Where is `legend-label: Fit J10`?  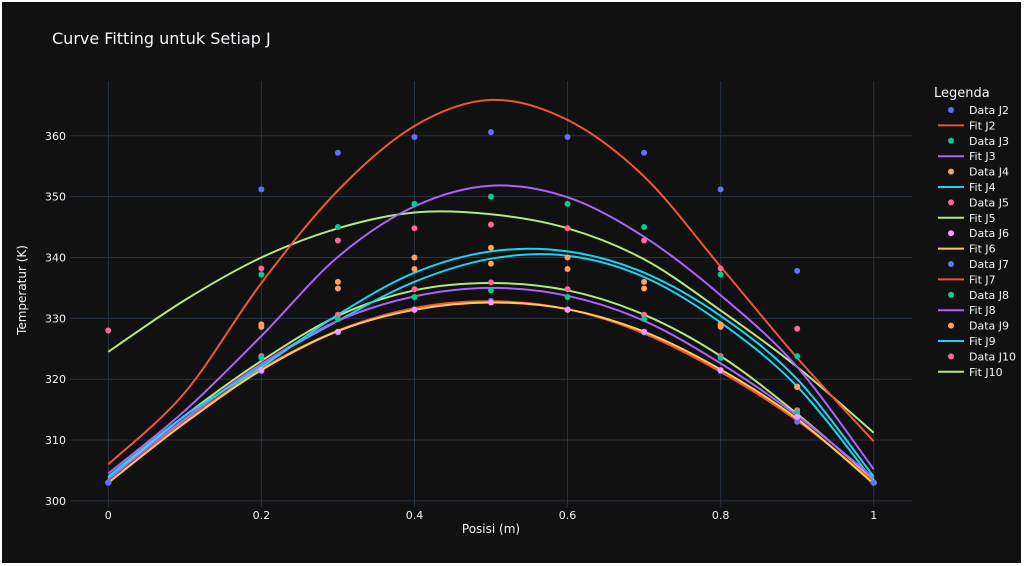 legend-label: Fit J10 is located at coordinates (986, 372).